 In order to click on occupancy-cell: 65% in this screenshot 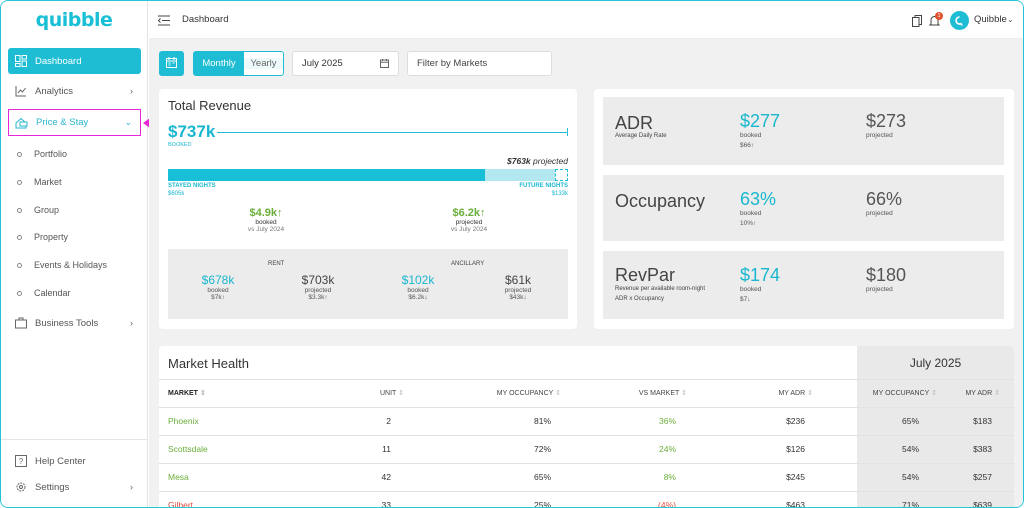, I will do `click(542, 477)`.